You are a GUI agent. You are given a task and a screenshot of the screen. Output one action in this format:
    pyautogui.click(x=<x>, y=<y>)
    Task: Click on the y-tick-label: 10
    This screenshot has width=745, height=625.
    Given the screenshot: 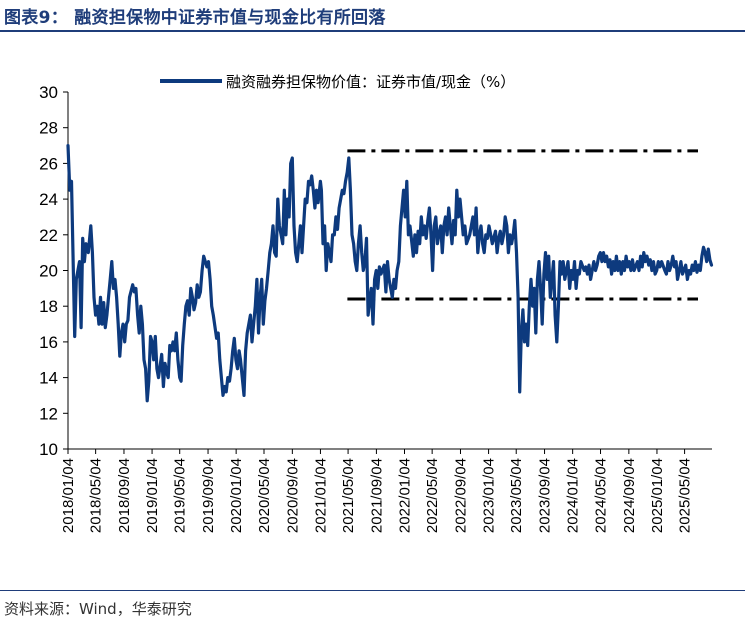 What is the action you would take?
    pyautogui.click(x=48, y=449)
    